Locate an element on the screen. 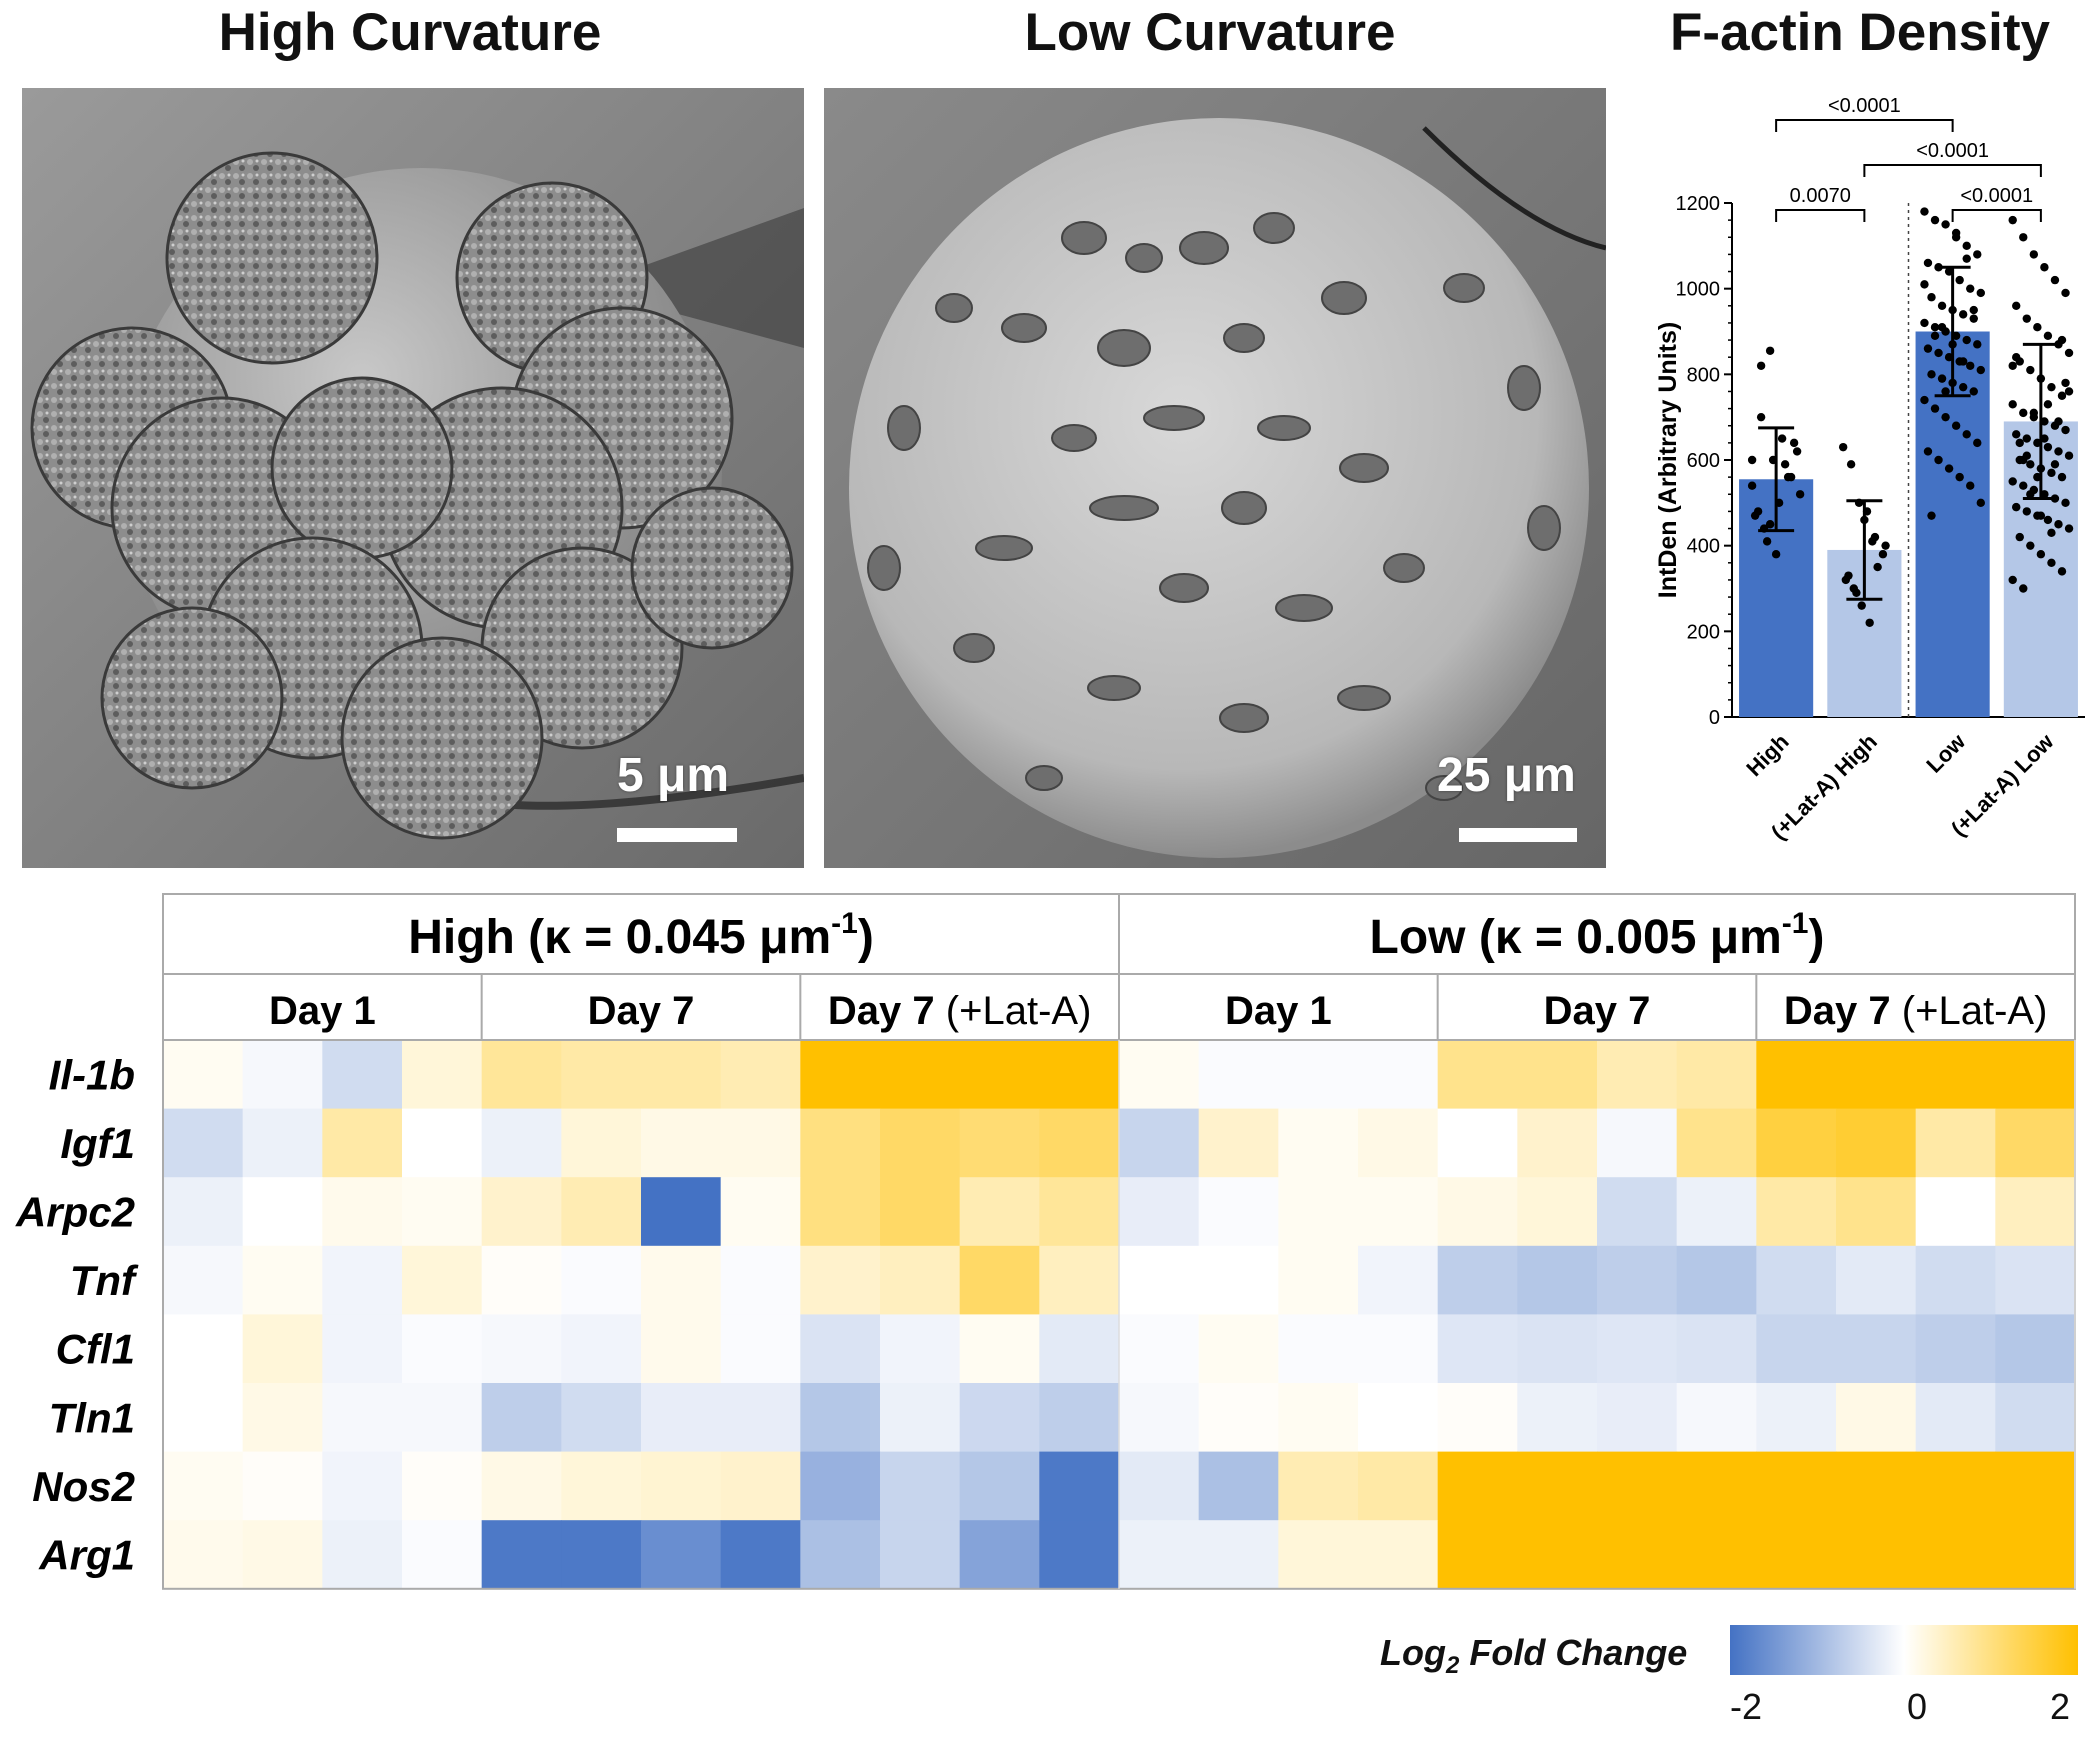 The height and width of the screenshot is (1740, 2100). scale-bar-low is located at coordinates (1518, 835).